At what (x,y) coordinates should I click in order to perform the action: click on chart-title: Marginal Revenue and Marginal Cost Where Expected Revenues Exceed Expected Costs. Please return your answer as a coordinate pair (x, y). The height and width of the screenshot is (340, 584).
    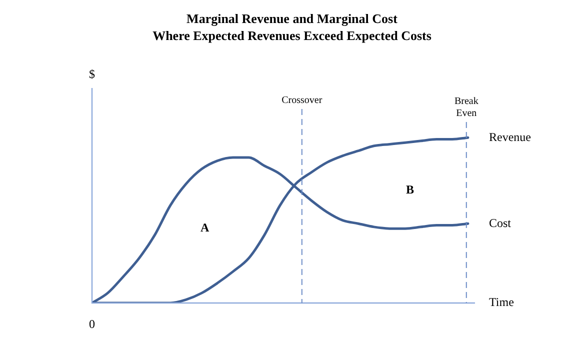
    Looking at the image, I should click on (292, 27).